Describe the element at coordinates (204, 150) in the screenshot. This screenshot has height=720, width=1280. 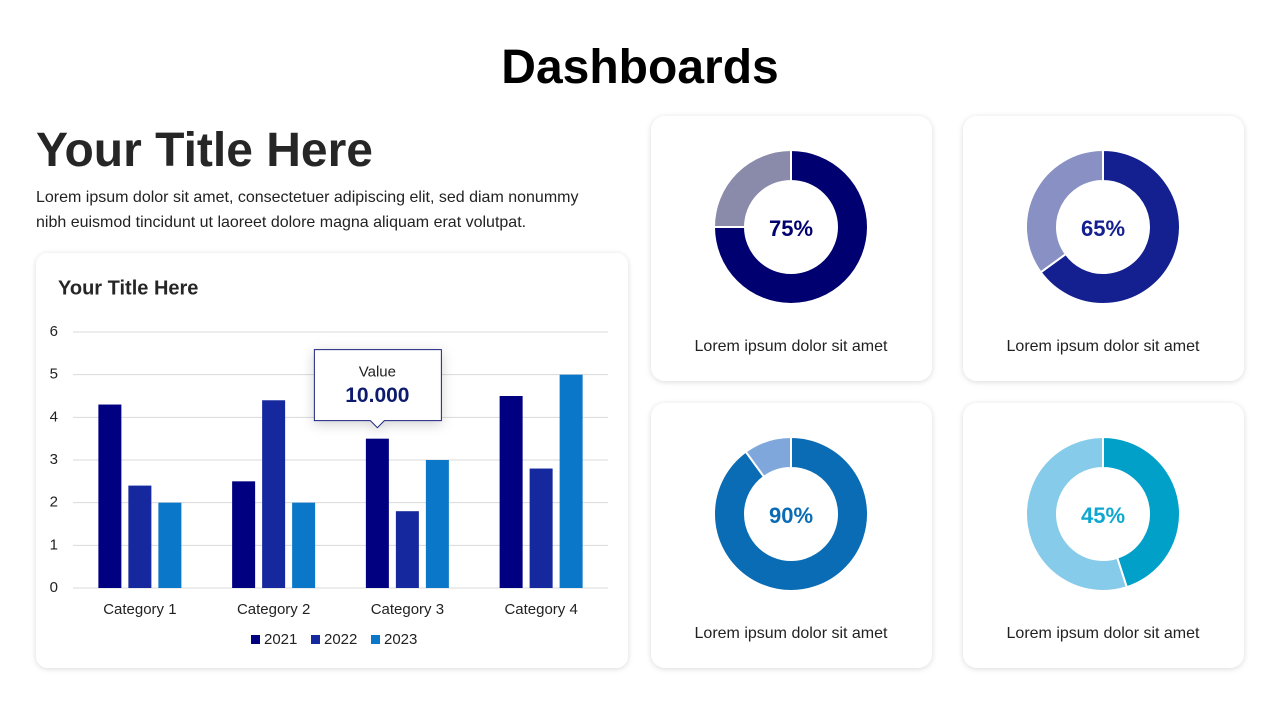
I see `heading: Your Title Here` at that location.